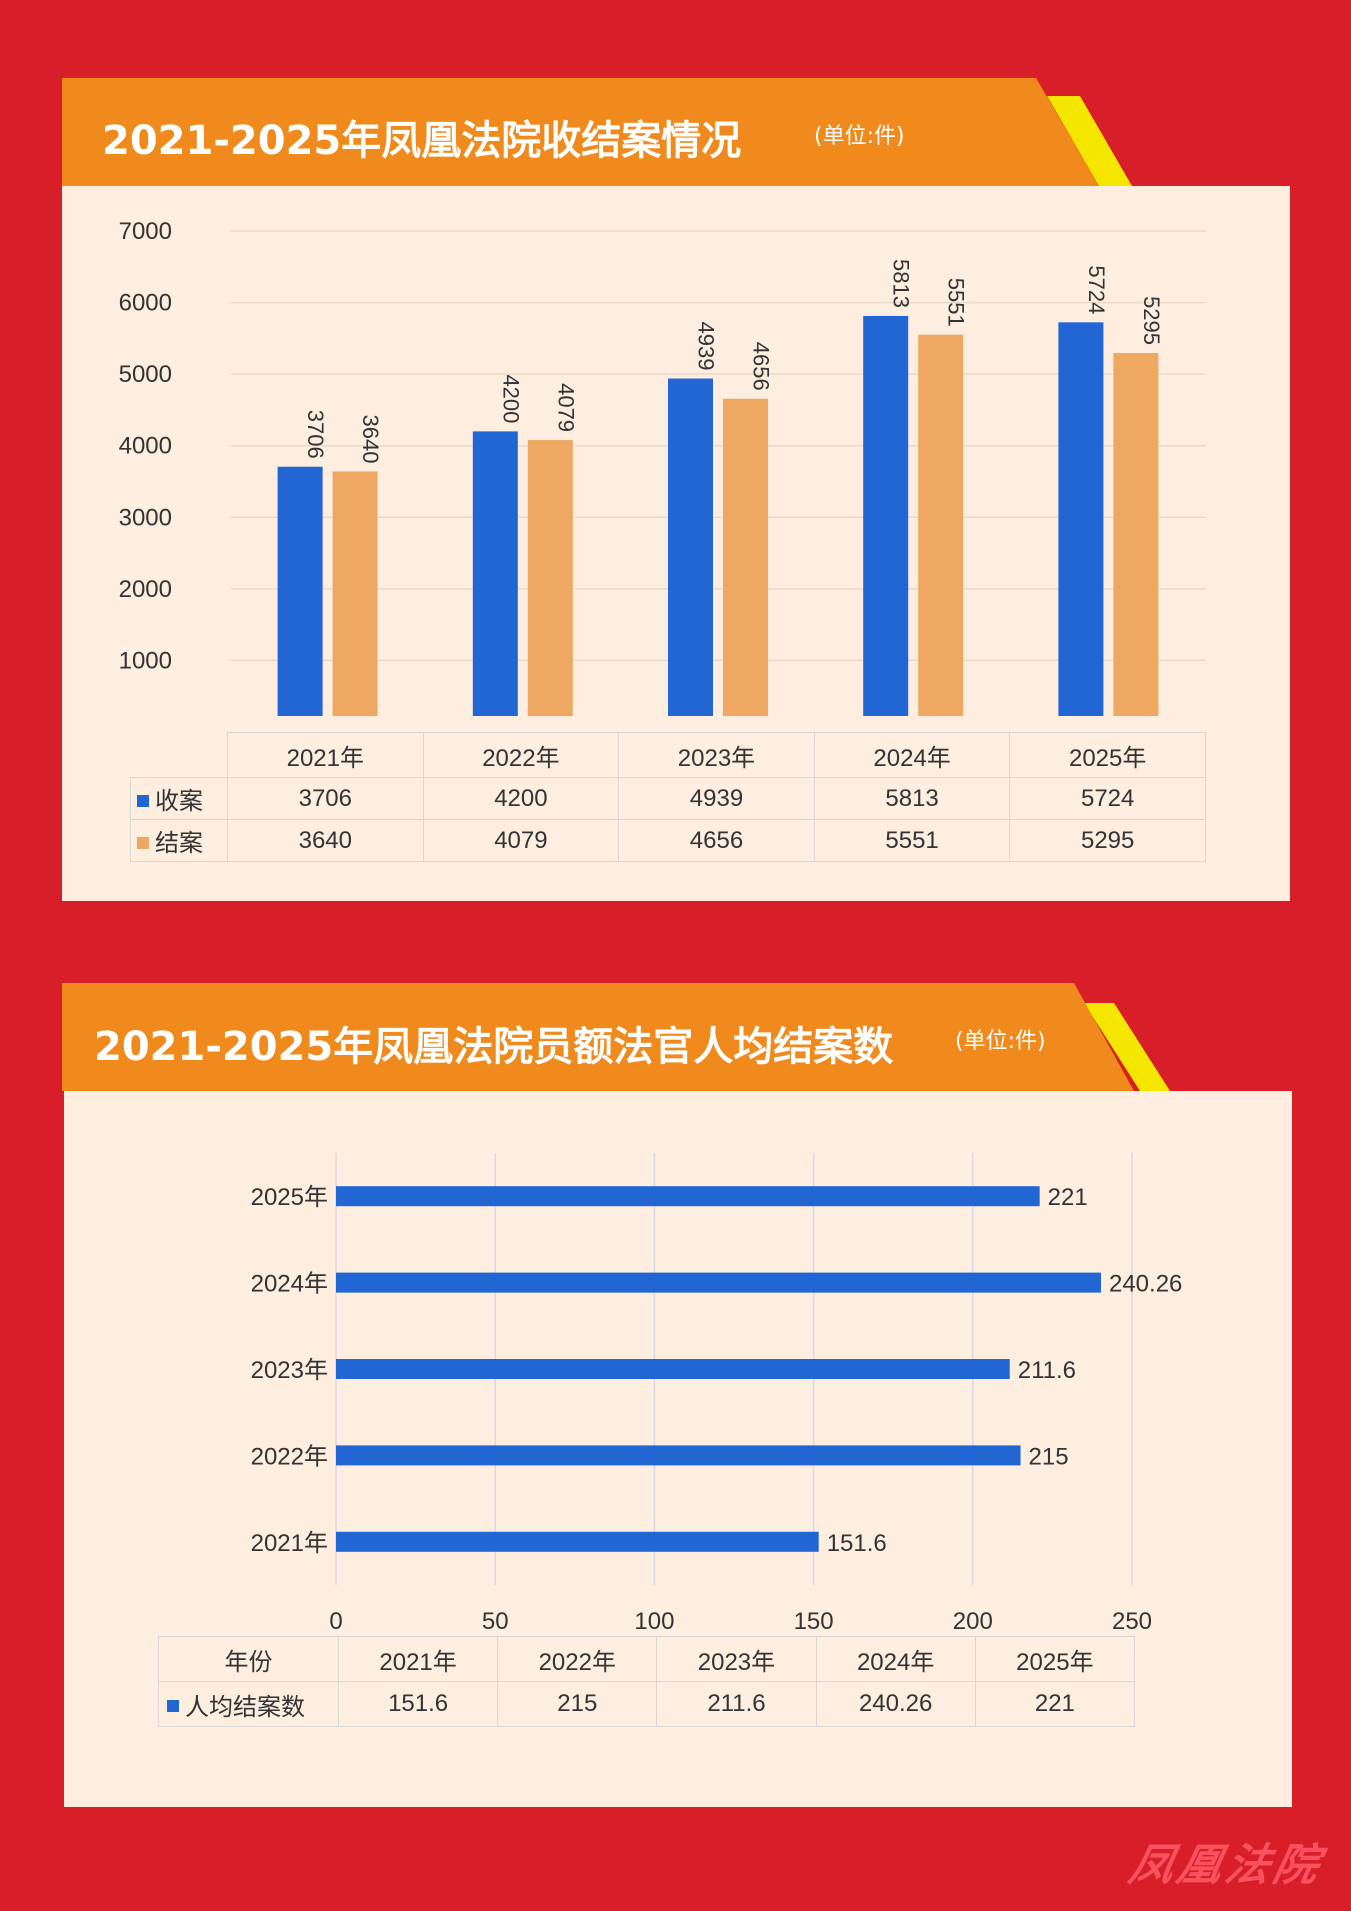 This screenshot has width=1351, height=1911. I want to click on legend-marker-closed, so click(143, 842).